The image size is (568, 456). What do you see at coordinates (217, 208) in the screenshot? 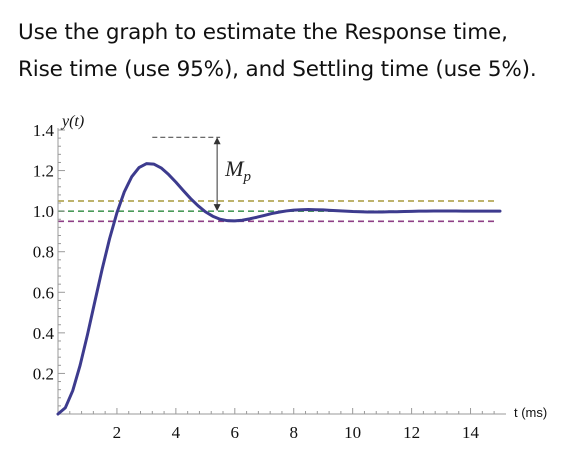
I see `arrow-head-down` at bounding box center [217, 208].